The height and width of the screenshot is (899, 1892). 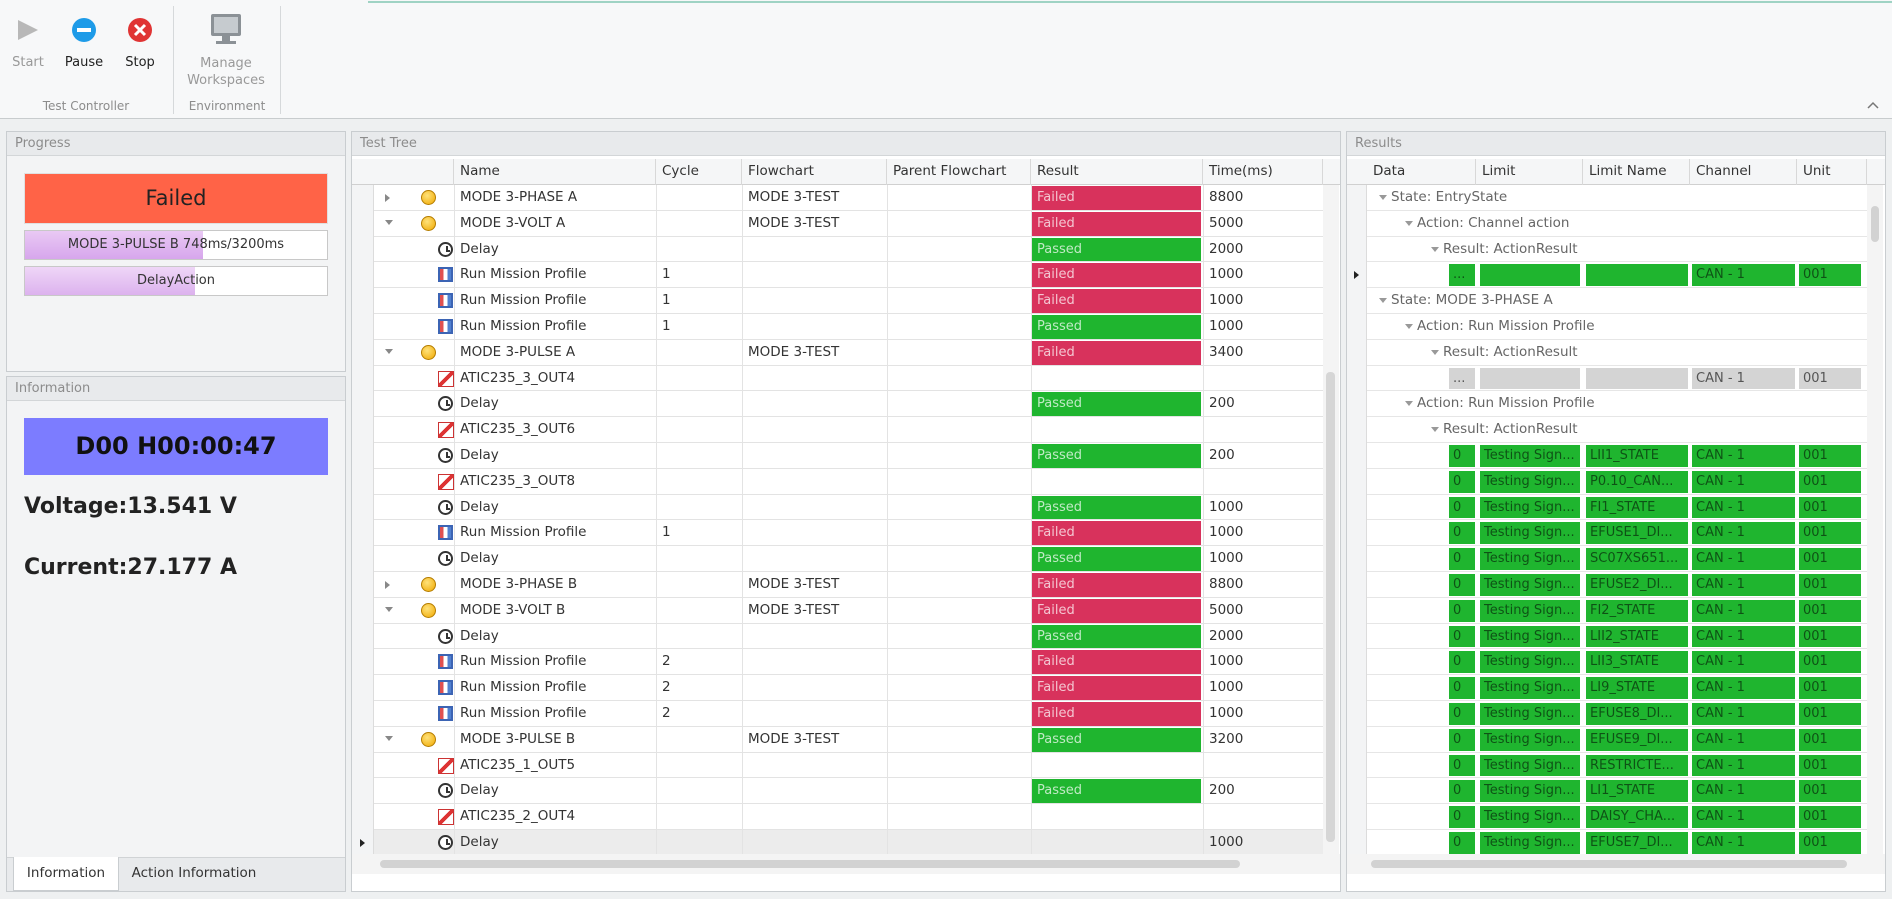 What do you see at coordinates (555, 172) in the screenshot?
I see `column-header: Name` at bounding box center [555, 172].